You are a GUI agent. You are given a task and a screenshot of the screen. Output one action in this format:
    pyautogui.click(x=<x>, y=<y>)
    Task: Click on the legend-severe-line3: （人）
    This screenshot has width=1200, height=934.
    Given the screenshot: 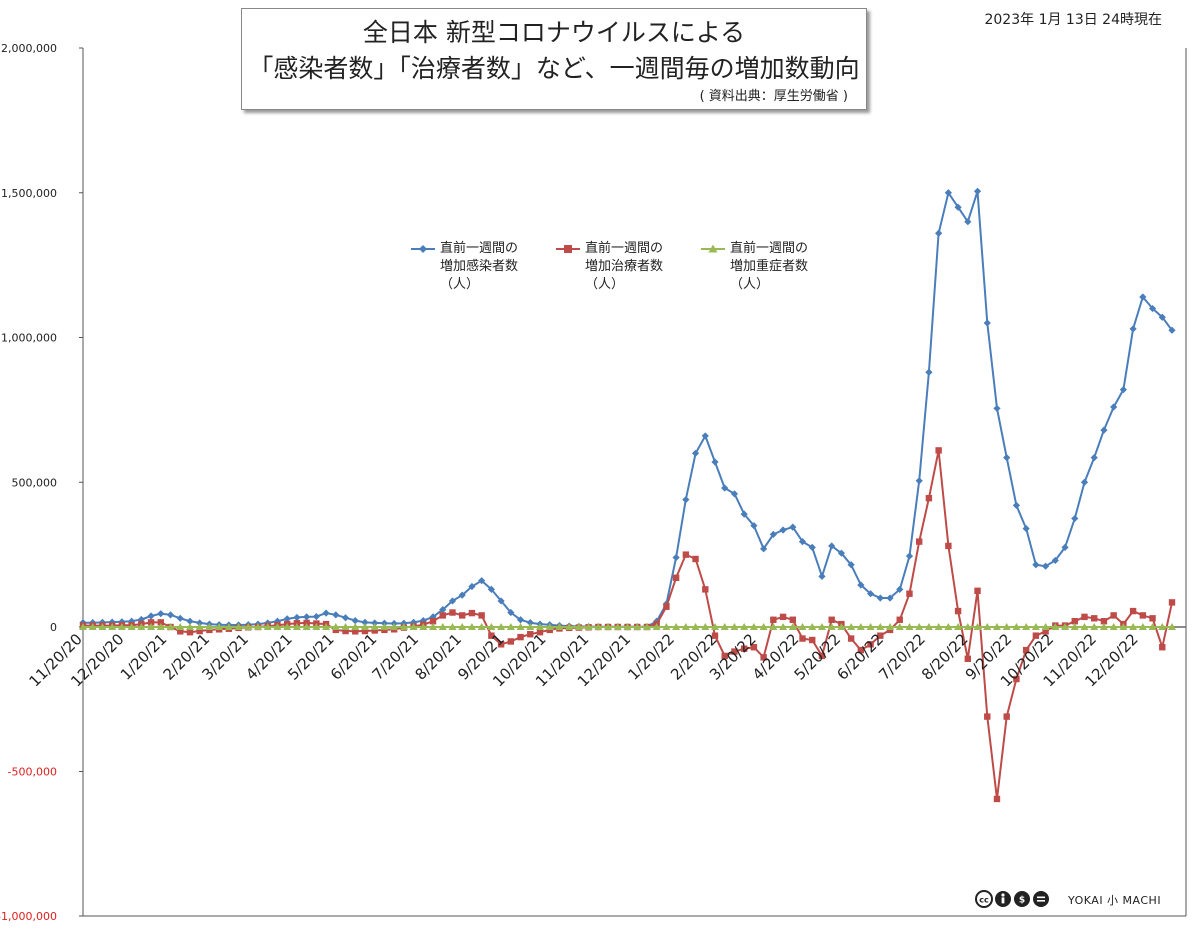 What is the action you would take?
    pyautogui.click(x=750, y=284)
    